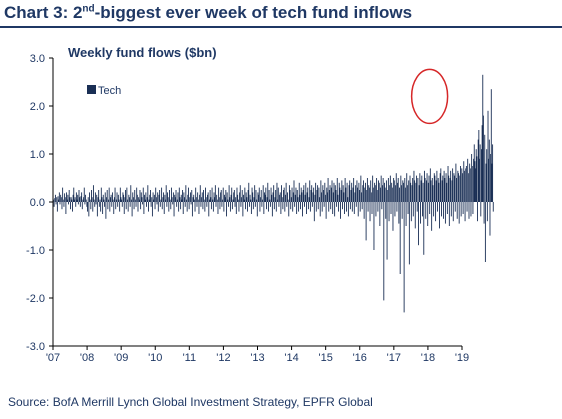 Image resolution: width=562 pixels, height=419 pixels. What do you see at coordinates (109, 91) in the screenshot?
I see `legend-label-tech: Tech` at bounding box center [109, 91].